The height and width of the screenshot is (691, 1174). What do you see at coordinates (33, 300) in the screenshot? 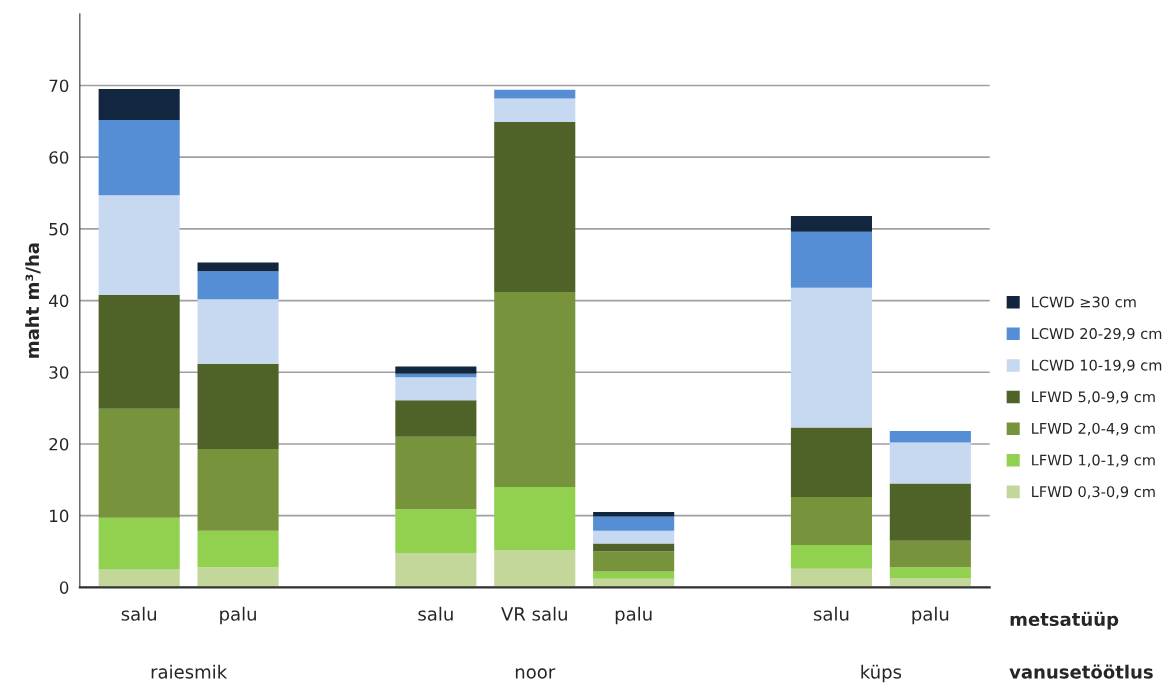
I see `y-axis-title: maht m³/ha` at bounding box center [33, 300].